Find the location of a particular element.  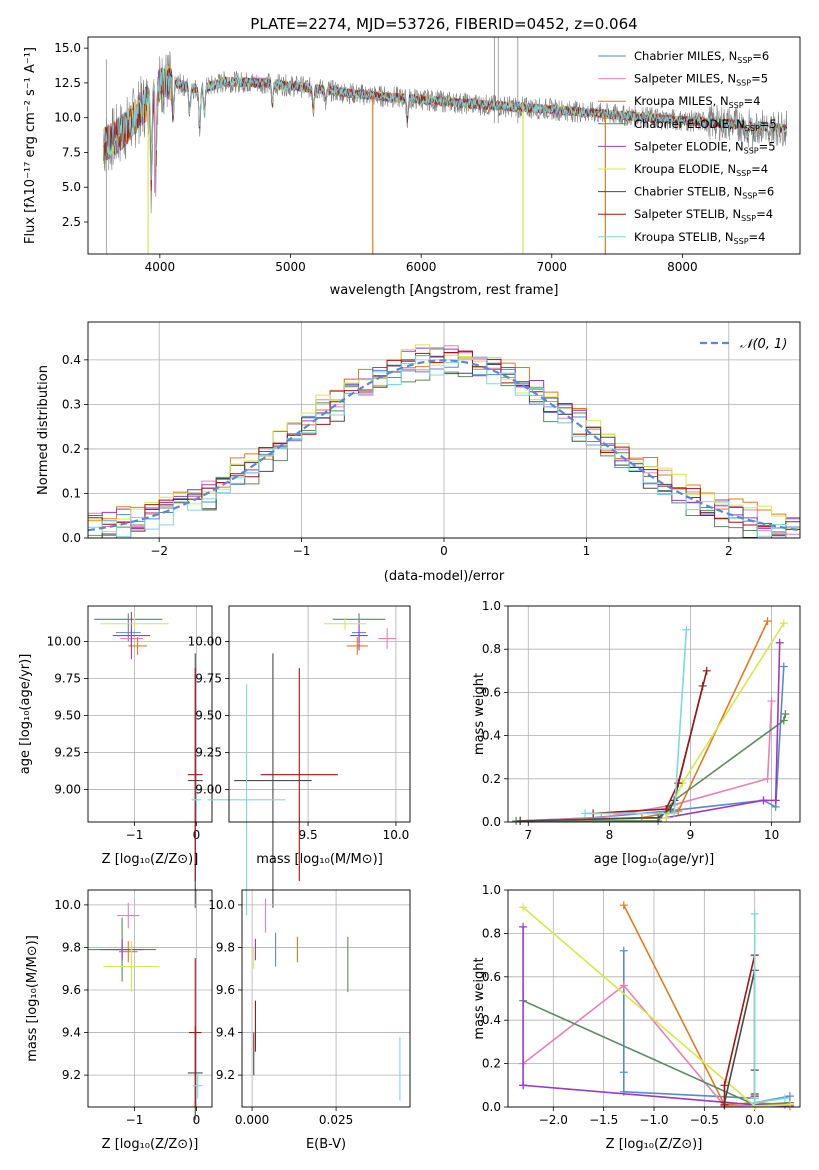

y-tick-label: 2.5 is located at coordinates (71, 222).